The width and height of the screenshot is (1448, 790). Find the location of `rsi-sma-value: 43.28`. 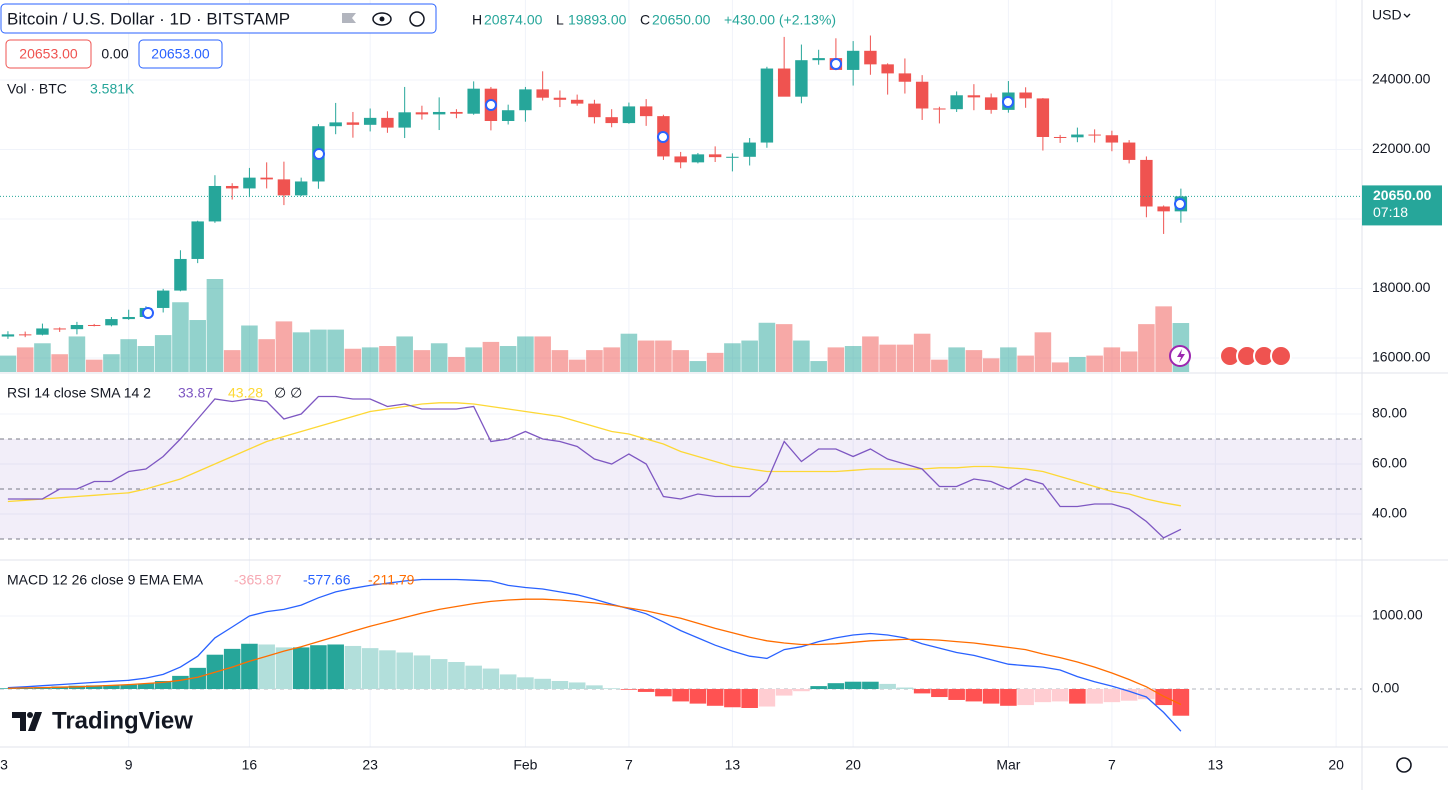

rsi-sma-value: 43.28 is located at coordinates (245, 393).